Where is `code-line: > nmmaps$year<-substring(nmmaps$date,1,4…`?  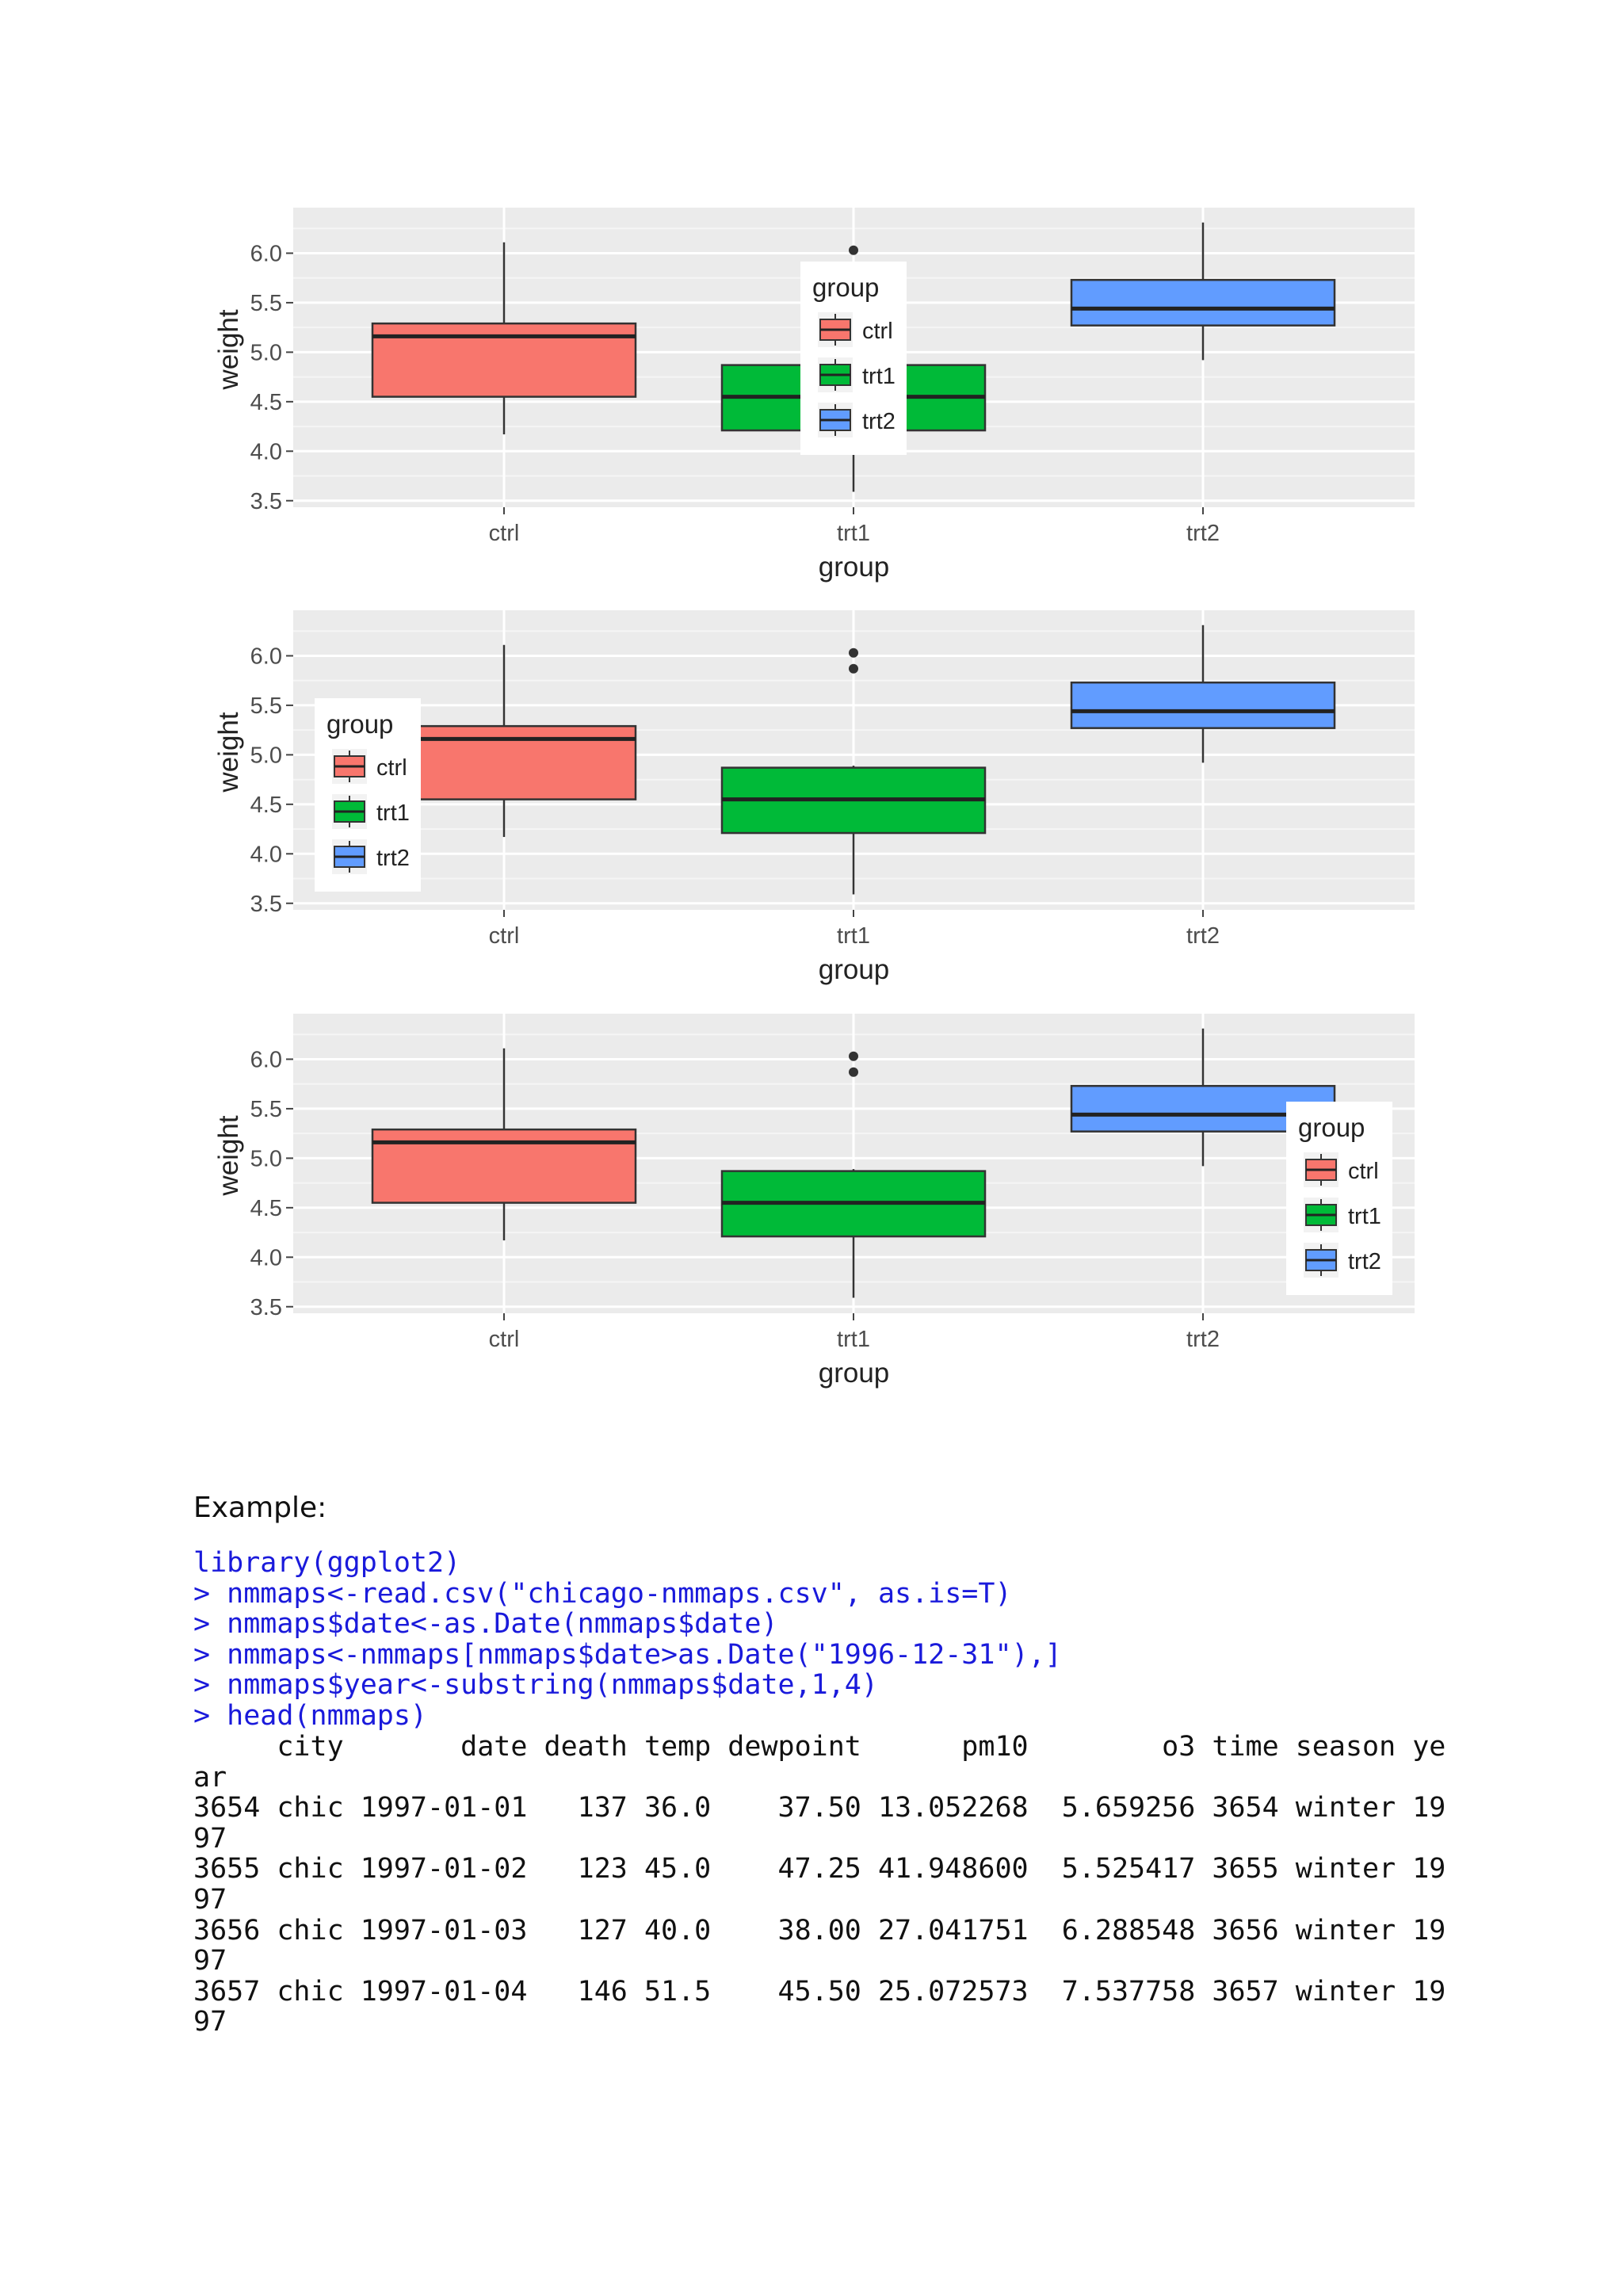
code-line: > nmmaps$year<-substring(nmmaps$date,1,4… is located at coordinates (535, 1685).